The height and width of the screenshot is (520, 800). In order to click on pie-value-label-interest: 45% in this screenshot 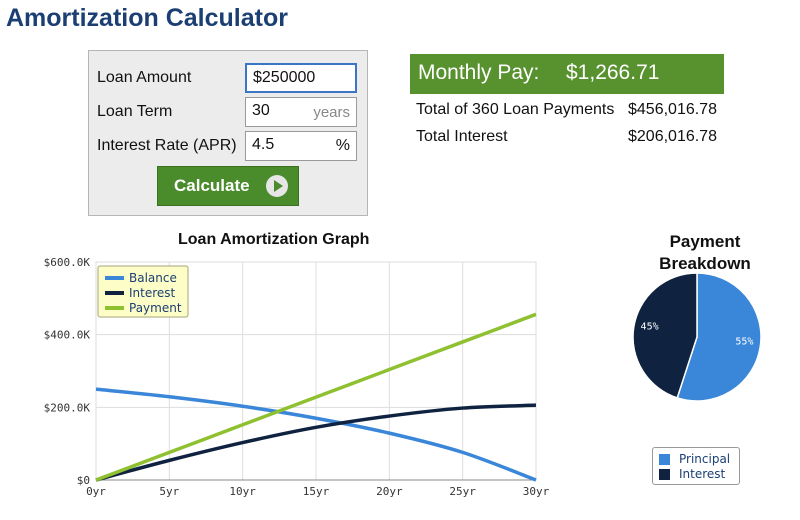, I will do `click(650, 326)`.